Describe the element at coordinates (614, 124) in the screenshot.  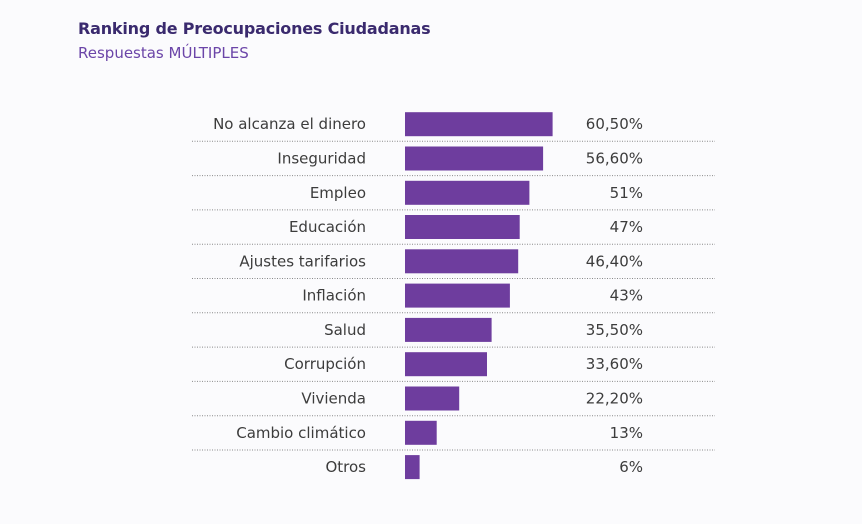
I see `value-label: 60,50%` at that location.